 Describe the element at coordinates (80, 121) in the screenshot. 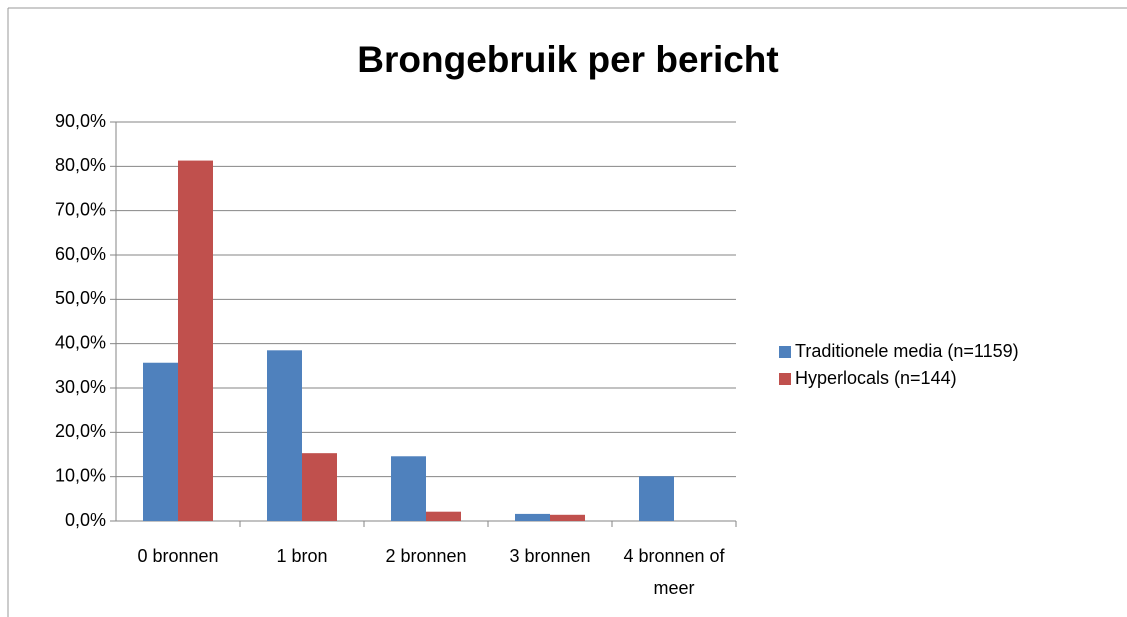

I see `y-tick-label: 90,0%` at that location.